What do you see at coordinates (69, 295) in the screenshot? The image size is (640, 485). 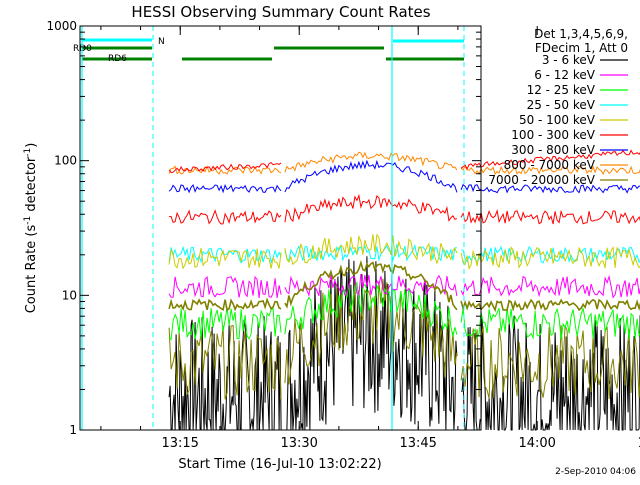 I see `y-tick-label-2: 10` at bounding box center [69, 295].